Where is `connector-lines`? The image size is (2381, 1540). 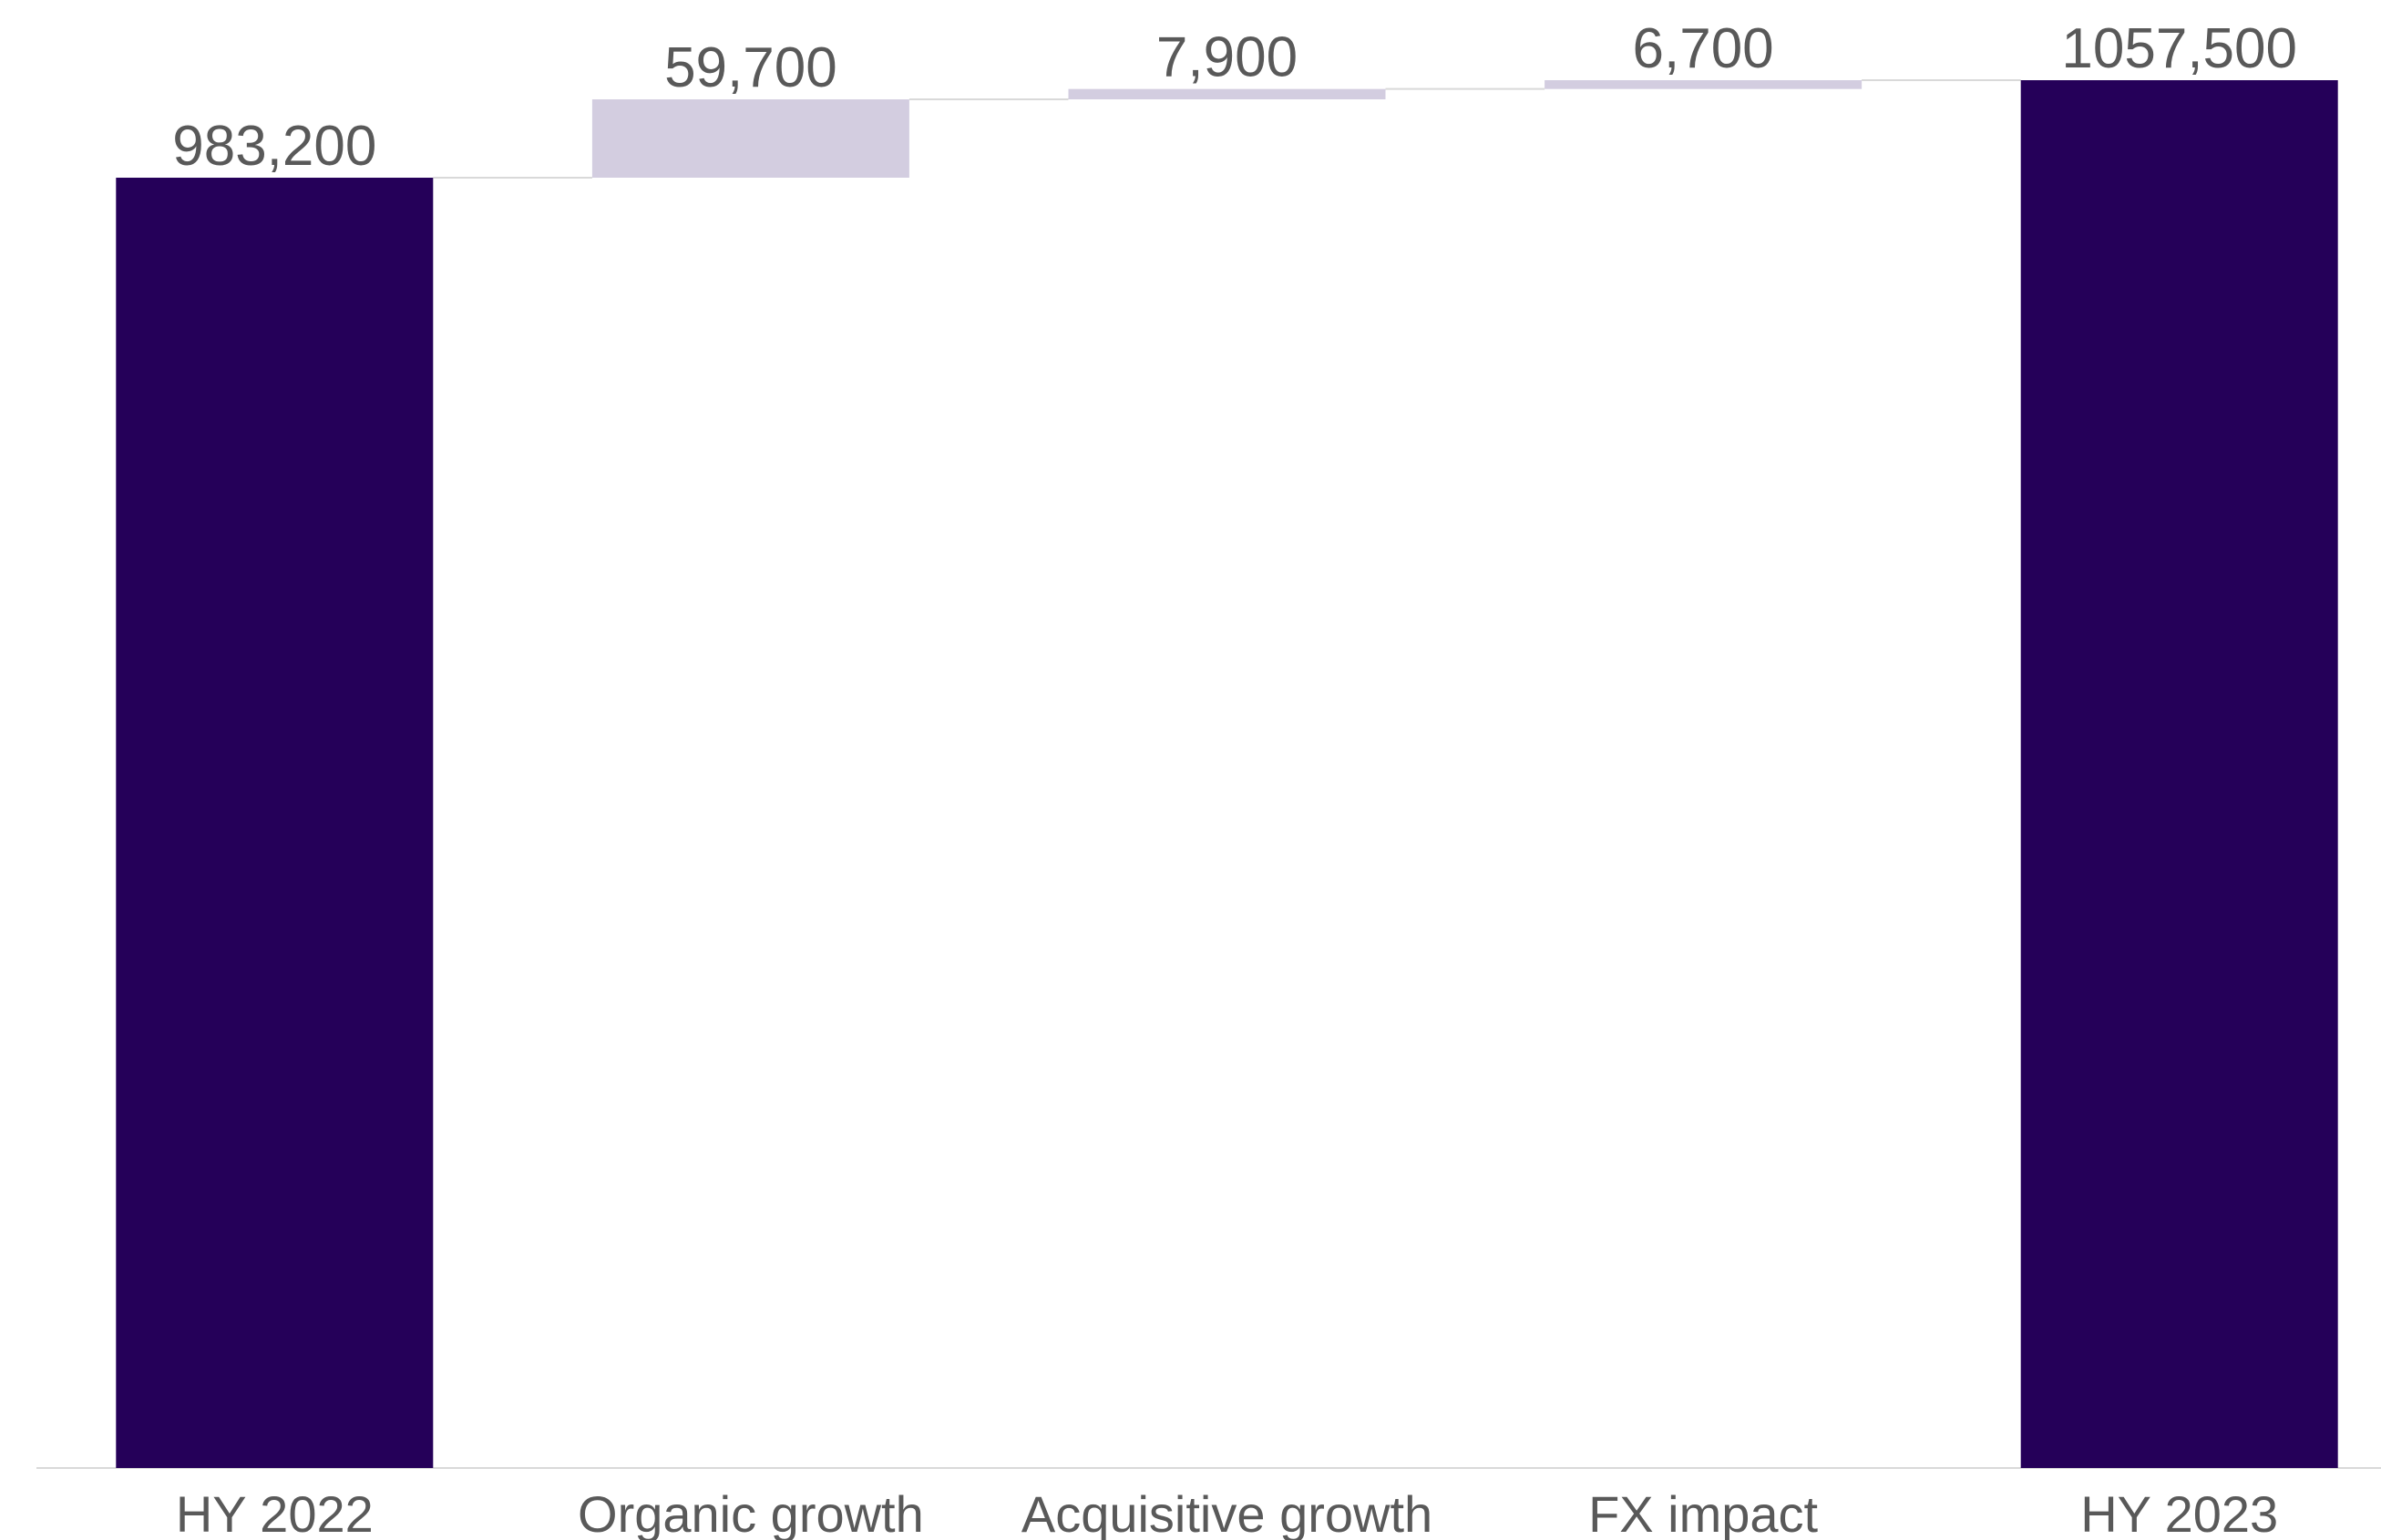
connector-lines is located at coordinates (1227, 129).